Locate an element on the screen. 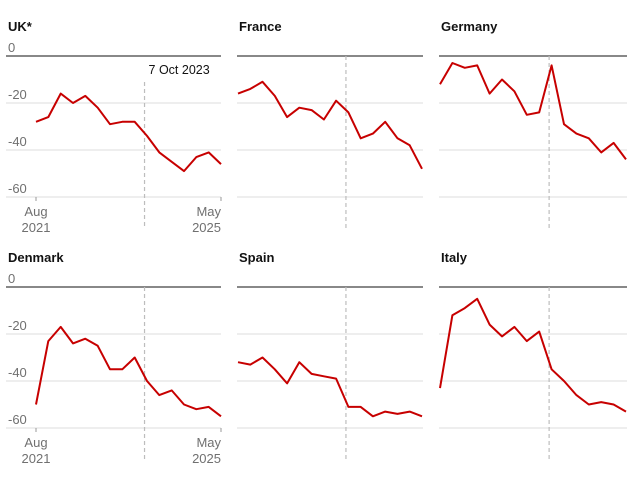 The image size is (639, 477). series-line-spain is located at coordinates (330, 387).